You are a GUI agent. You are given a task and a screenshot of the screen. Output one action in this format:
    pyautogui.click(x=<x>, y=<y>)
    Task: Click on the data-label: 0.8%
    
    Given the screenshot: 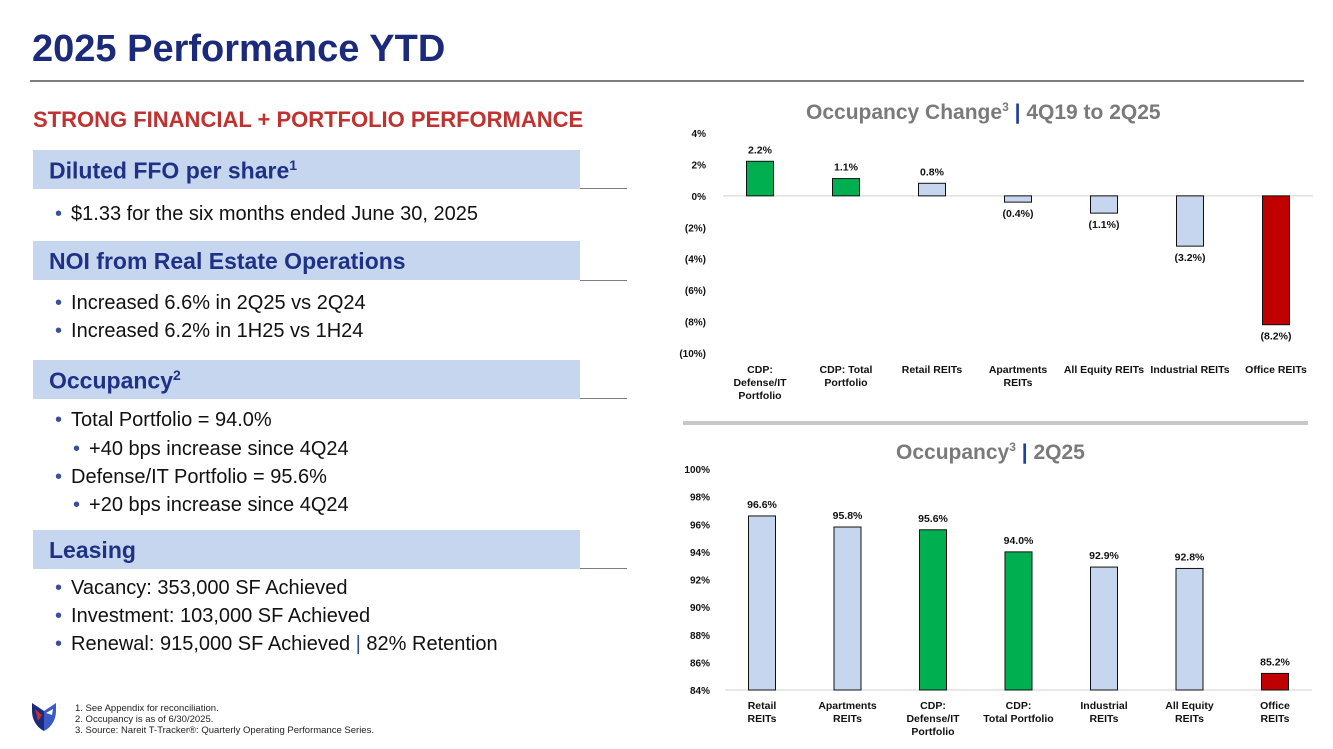 What is the action you would take?
    pyautogui.click(x=932, y=172)
    